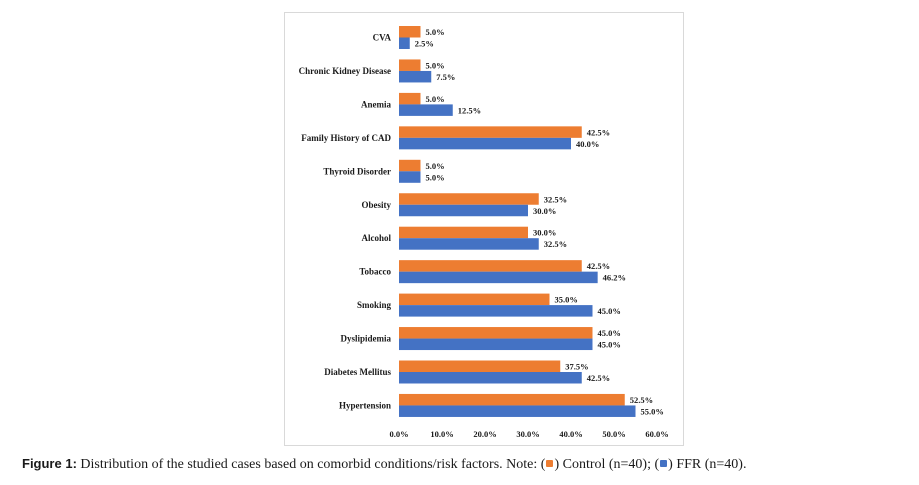  I want to click on data-label-ffr-anemia: 12.5%, so click(469, 110).